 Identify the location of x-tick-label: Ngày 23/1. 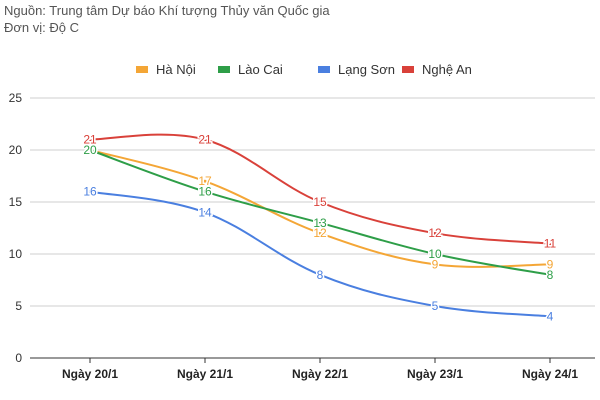
(435, 374).